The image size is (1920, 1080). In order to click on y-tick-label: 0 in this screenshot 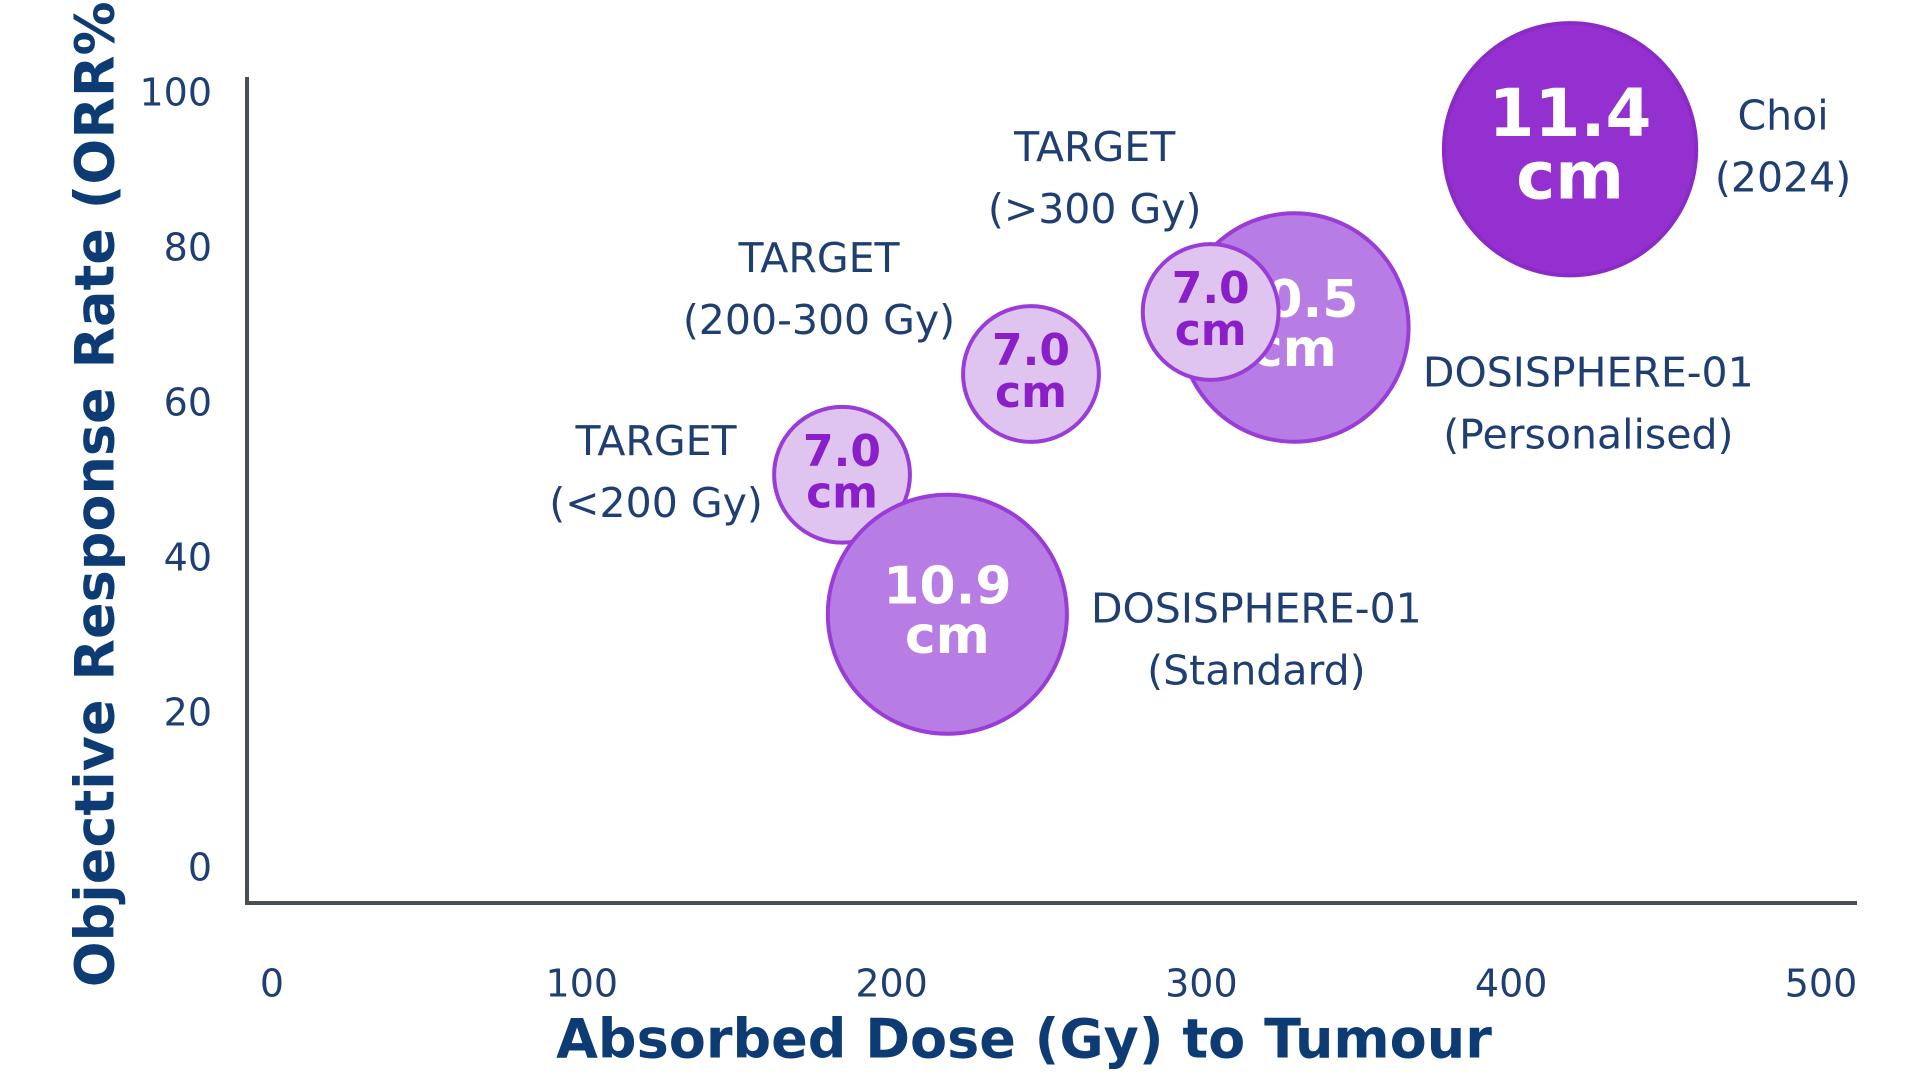, I will do `click(200, 868)`.